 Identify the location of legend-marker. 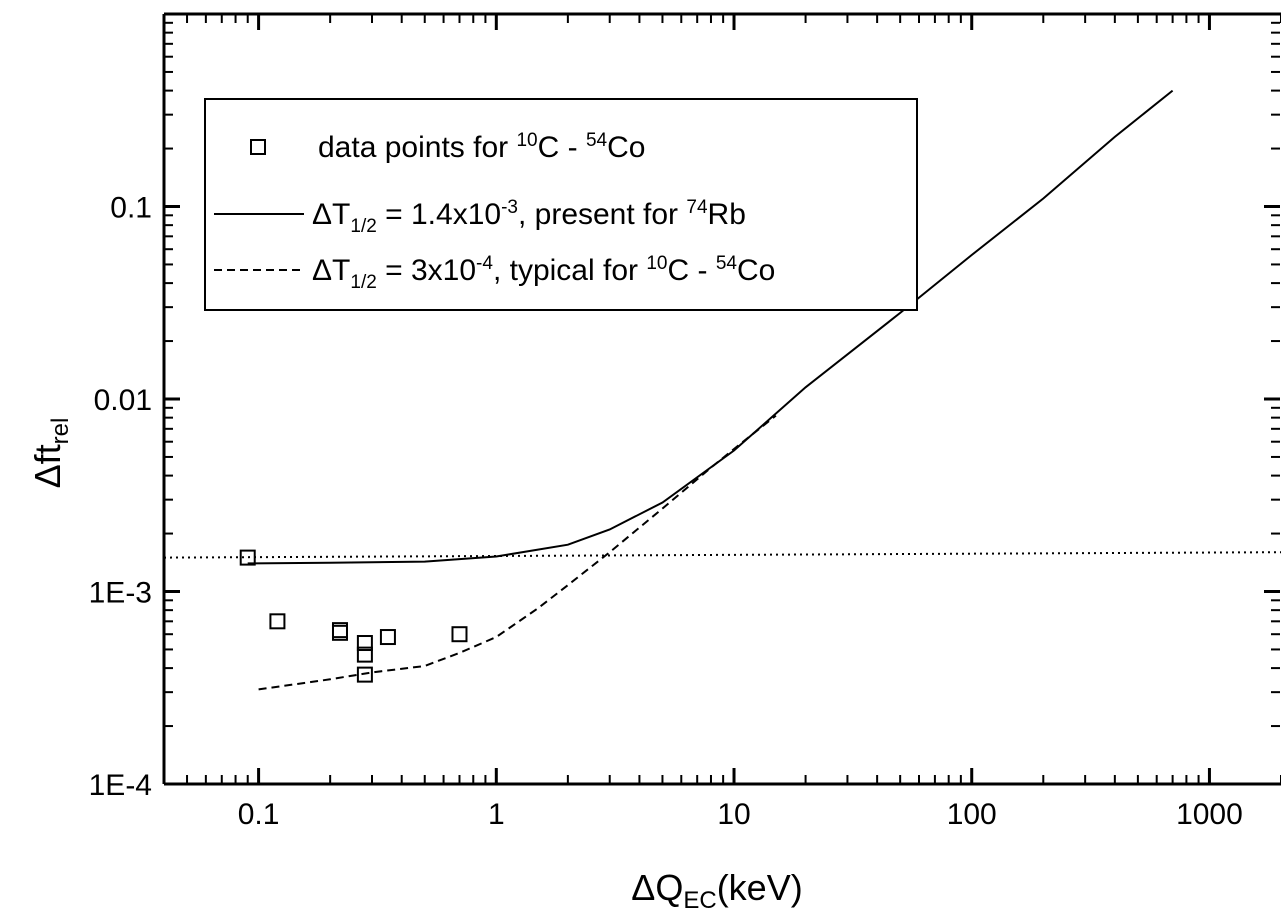
(258, 147).